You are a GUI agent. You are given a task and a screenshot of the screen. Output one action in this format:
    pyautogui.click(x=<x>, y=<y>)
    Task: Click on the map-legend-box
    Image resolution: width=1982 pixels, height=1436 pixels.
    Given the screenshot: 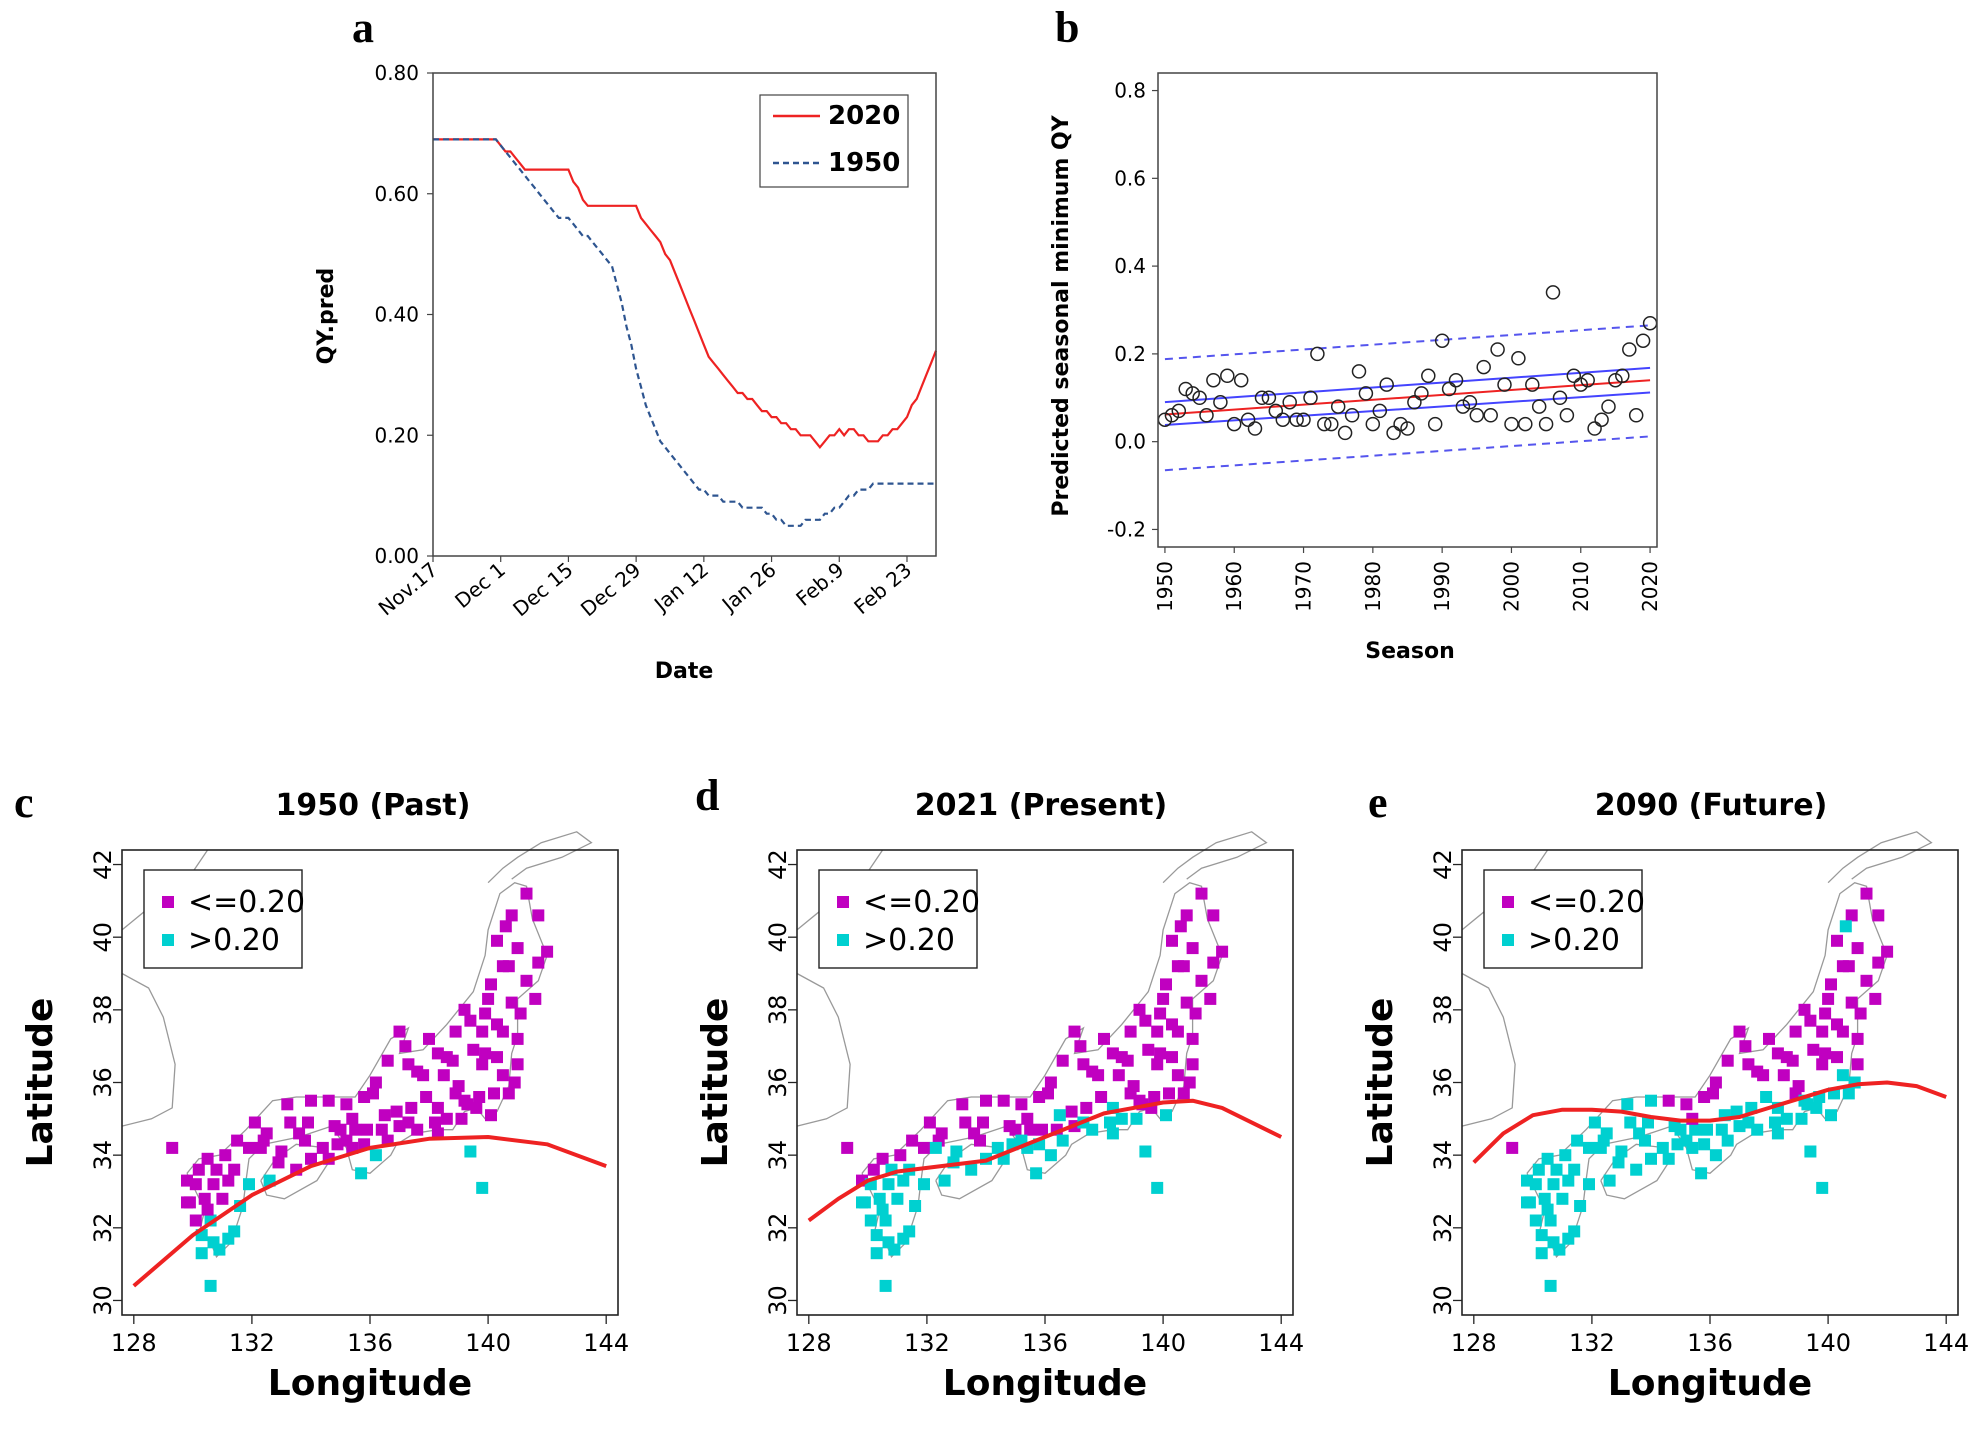 What is the action you would take?
    pyautogui.click(x=223, y=919)
    